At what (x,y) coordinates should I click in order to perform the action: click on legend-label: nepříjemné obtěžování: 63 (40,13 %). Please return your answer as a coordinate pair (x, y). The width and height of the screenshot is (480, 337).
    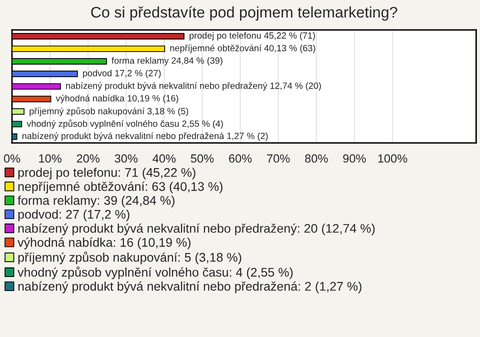
    Looking at the image, I should click on (120, 188).